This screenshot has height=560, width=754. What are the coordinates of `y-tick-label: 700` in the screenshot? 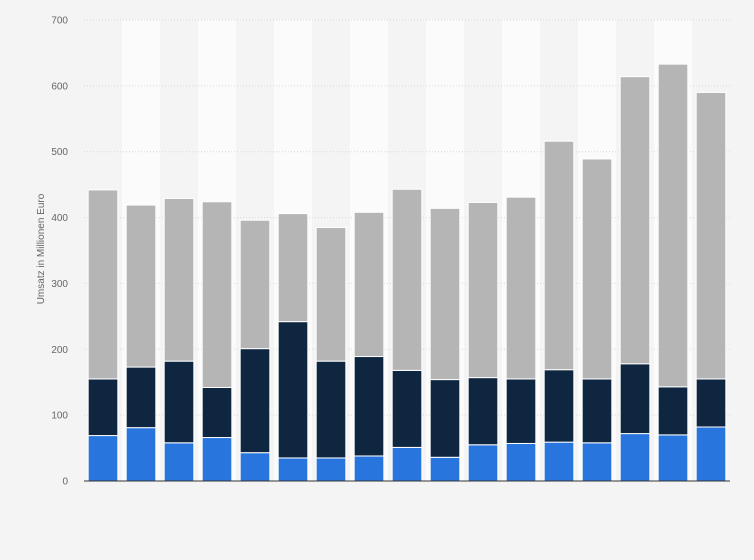 It's located at (59, 21).